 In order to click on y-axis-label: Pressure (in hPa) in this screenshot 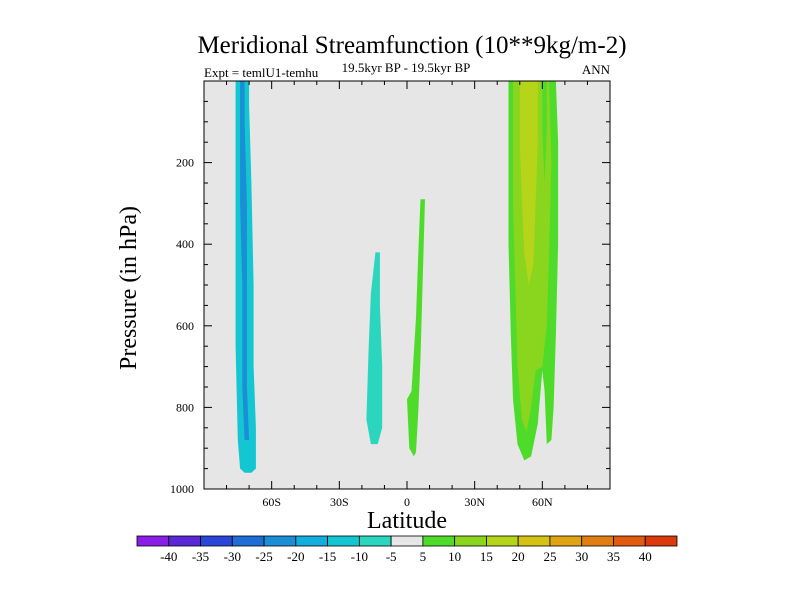, I will do `click(129, 288)`.